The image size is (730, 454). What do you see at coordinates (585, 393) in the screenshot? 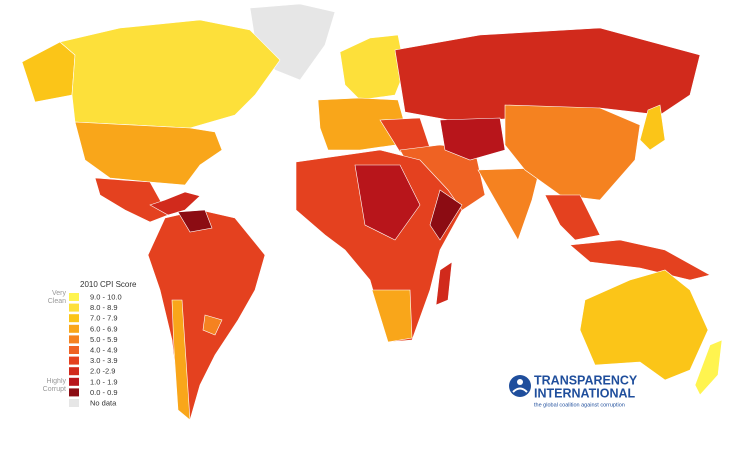
I see `logo-line2: INTERNATIONAL` at bounding box center [585, 393].